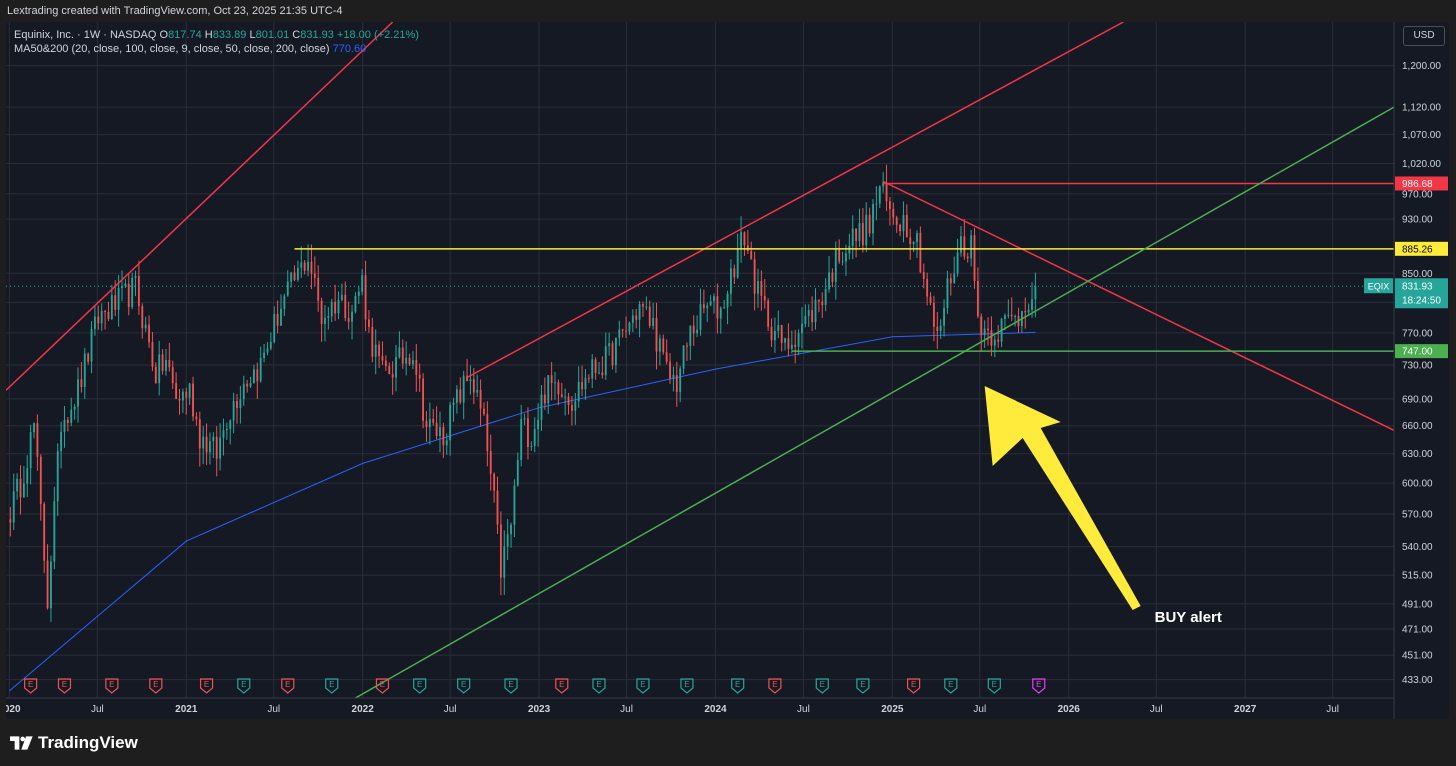  Describe the element at coordinates (626, 709) in the screenshot. I see `x-tick-label: Jul` at that location.